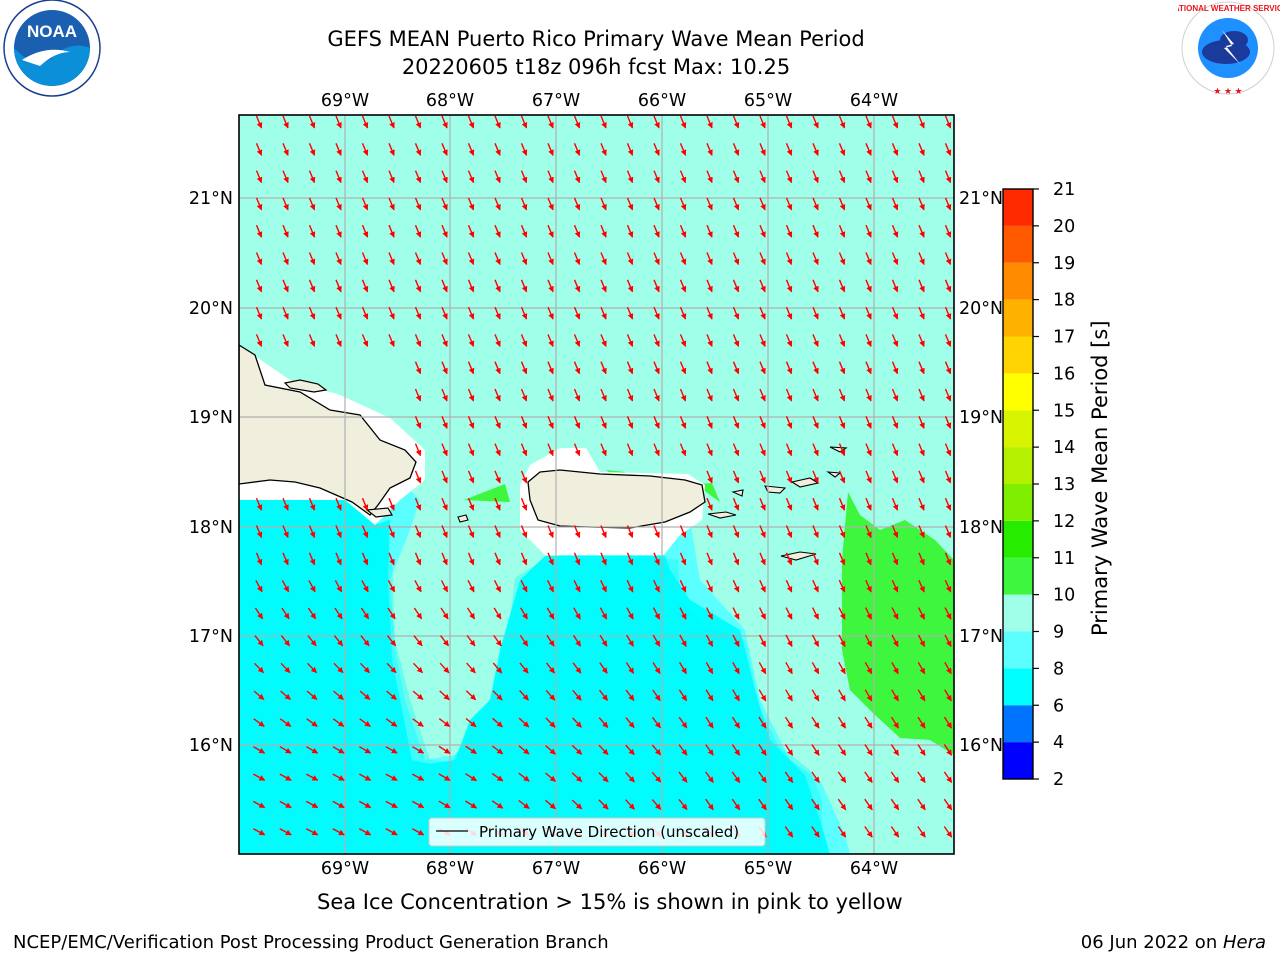  Describe the element at coordinates (596, 67) in the screenshot. I see `map-subtitle: 20220605 t18z 096h fcst Max: 10.25` at that location.